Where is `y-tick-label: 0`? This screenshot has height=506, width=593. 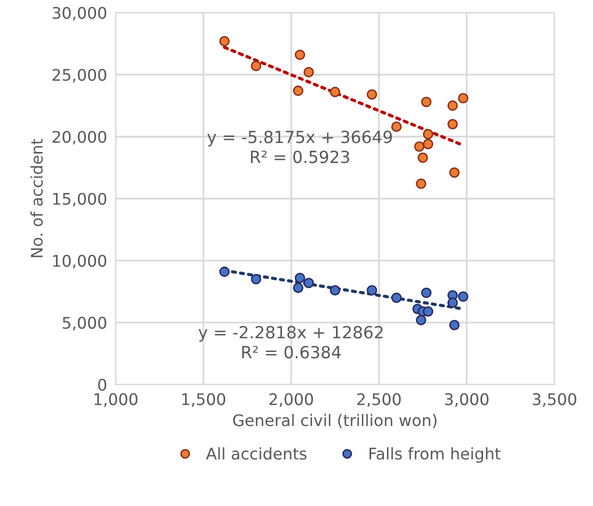 y-tick-label: 0 is located at coordinates (102, 384).